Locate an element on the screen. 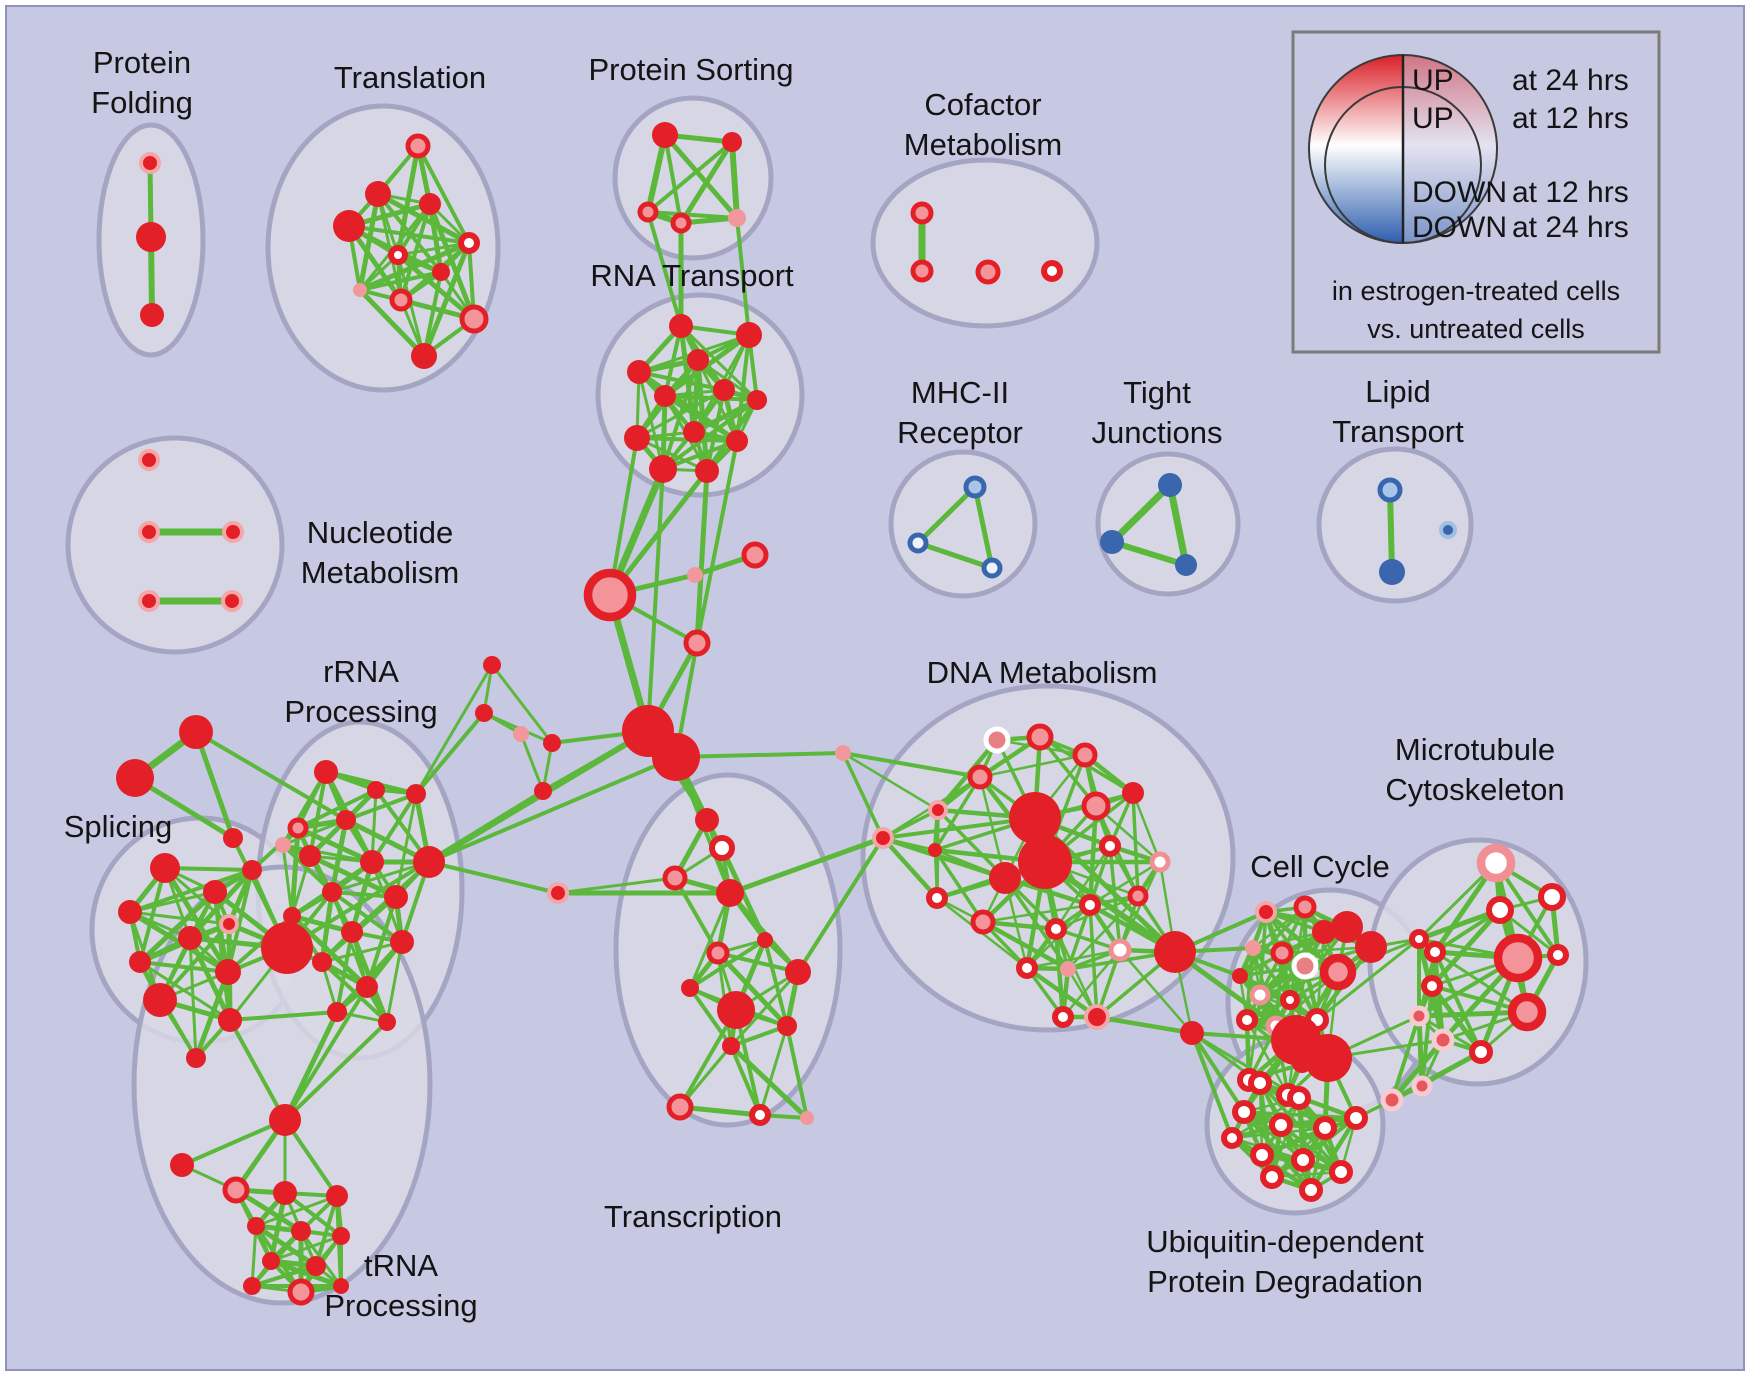 Image resolution: width=1750 pixels, height=1376 pixels. mesh-edge-rr10-rr14 is located at coordinates (367, 917).